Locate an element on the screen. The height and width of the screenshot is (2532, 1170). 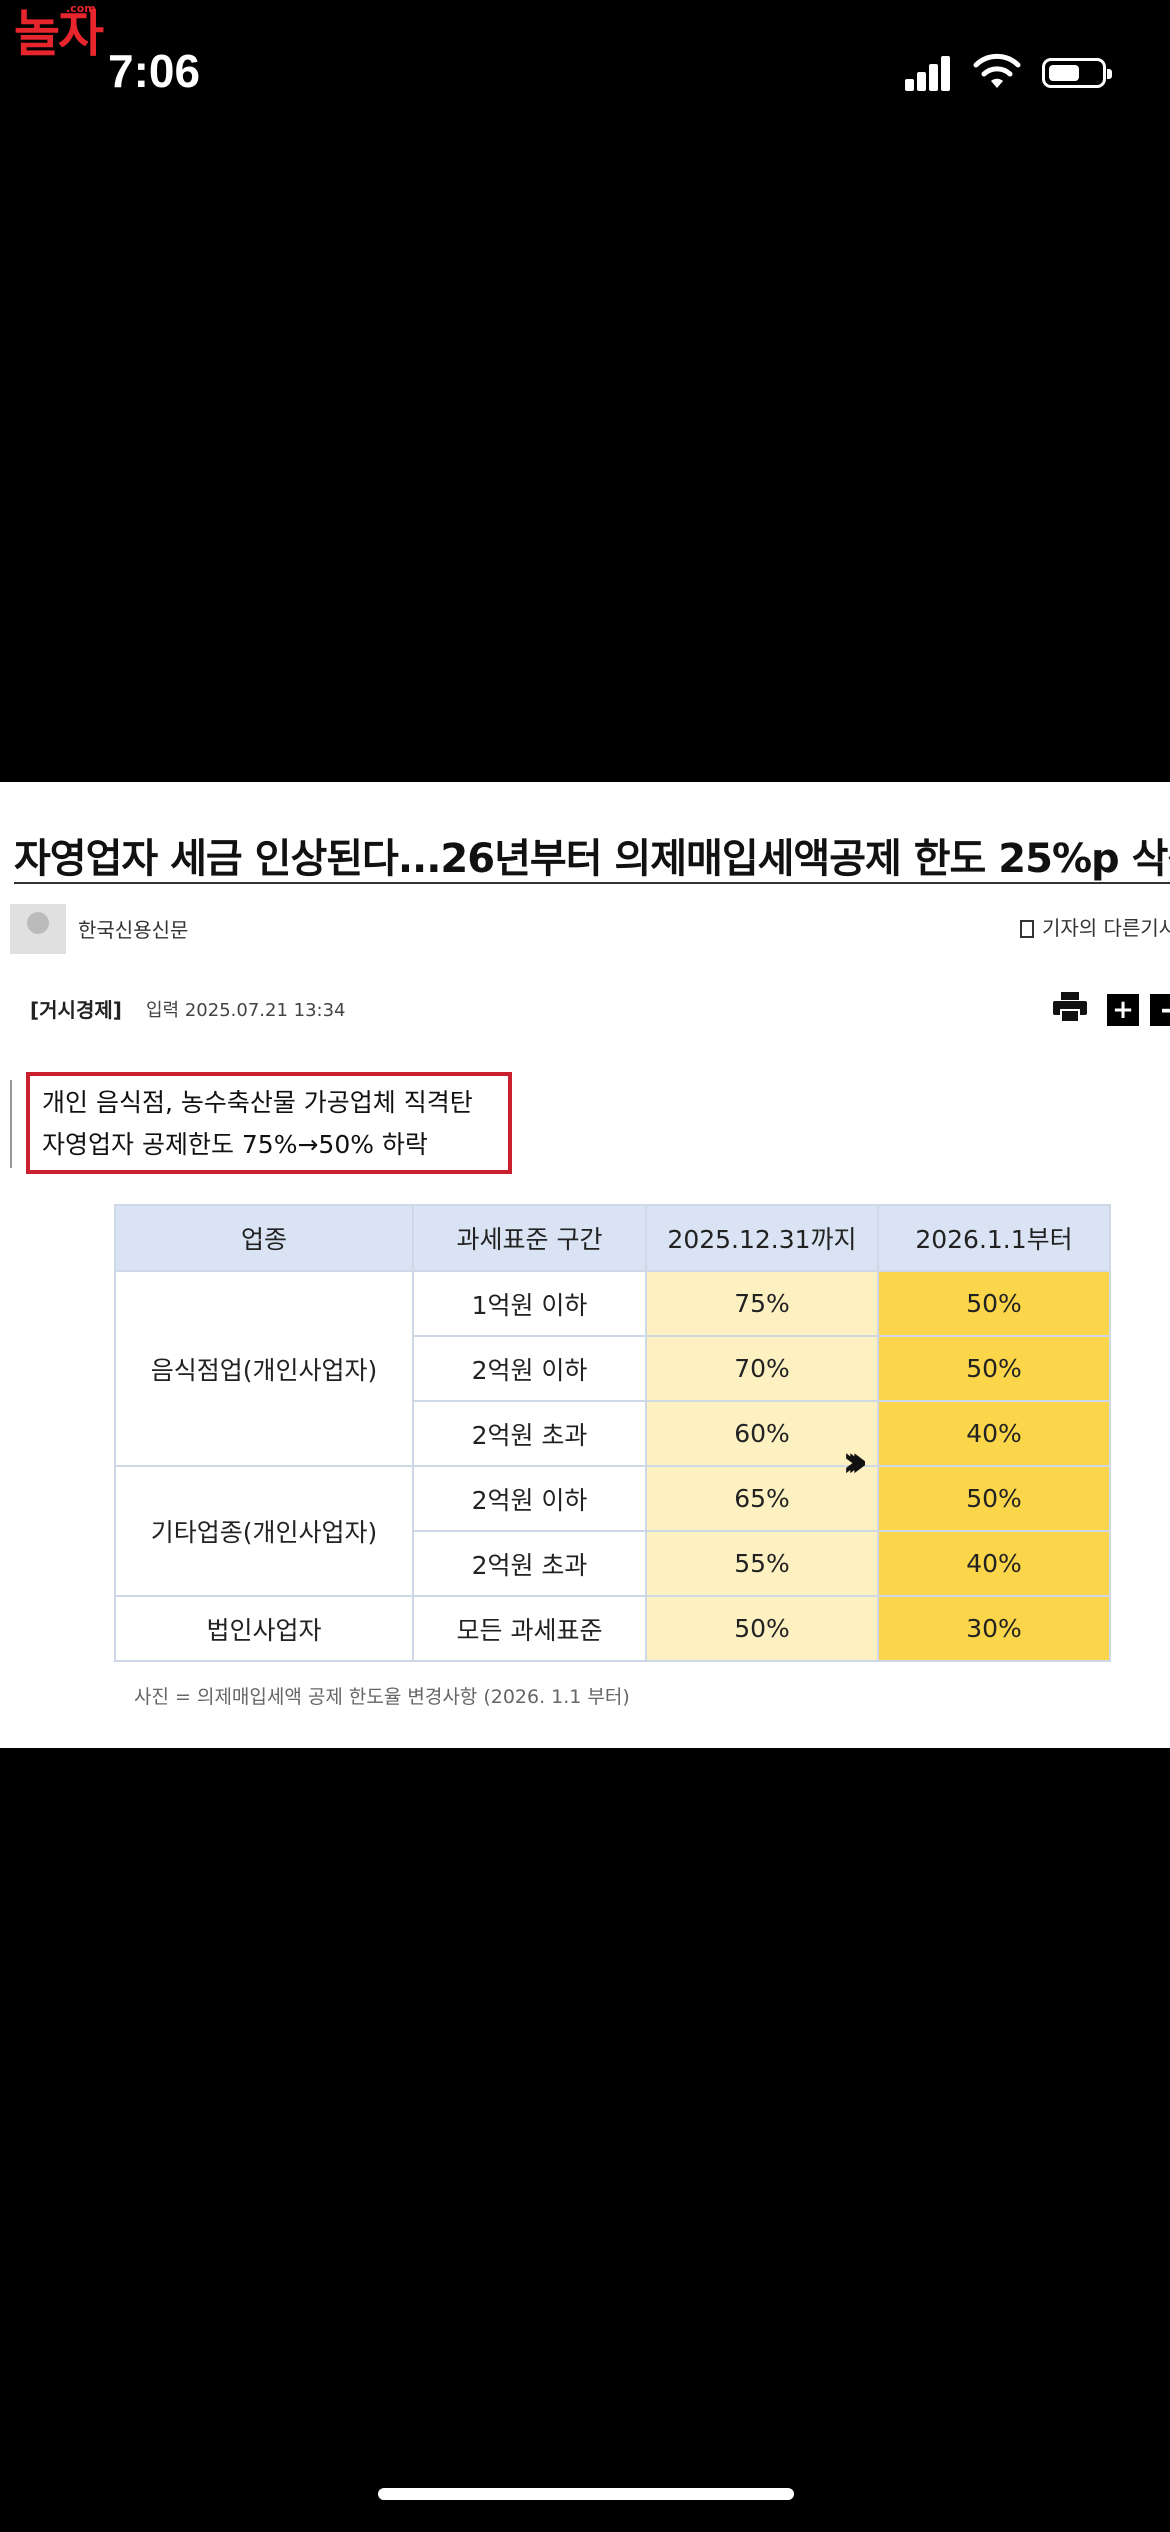
bracket-cell: 1억원 이하 is located at coordinates (529, 1303).